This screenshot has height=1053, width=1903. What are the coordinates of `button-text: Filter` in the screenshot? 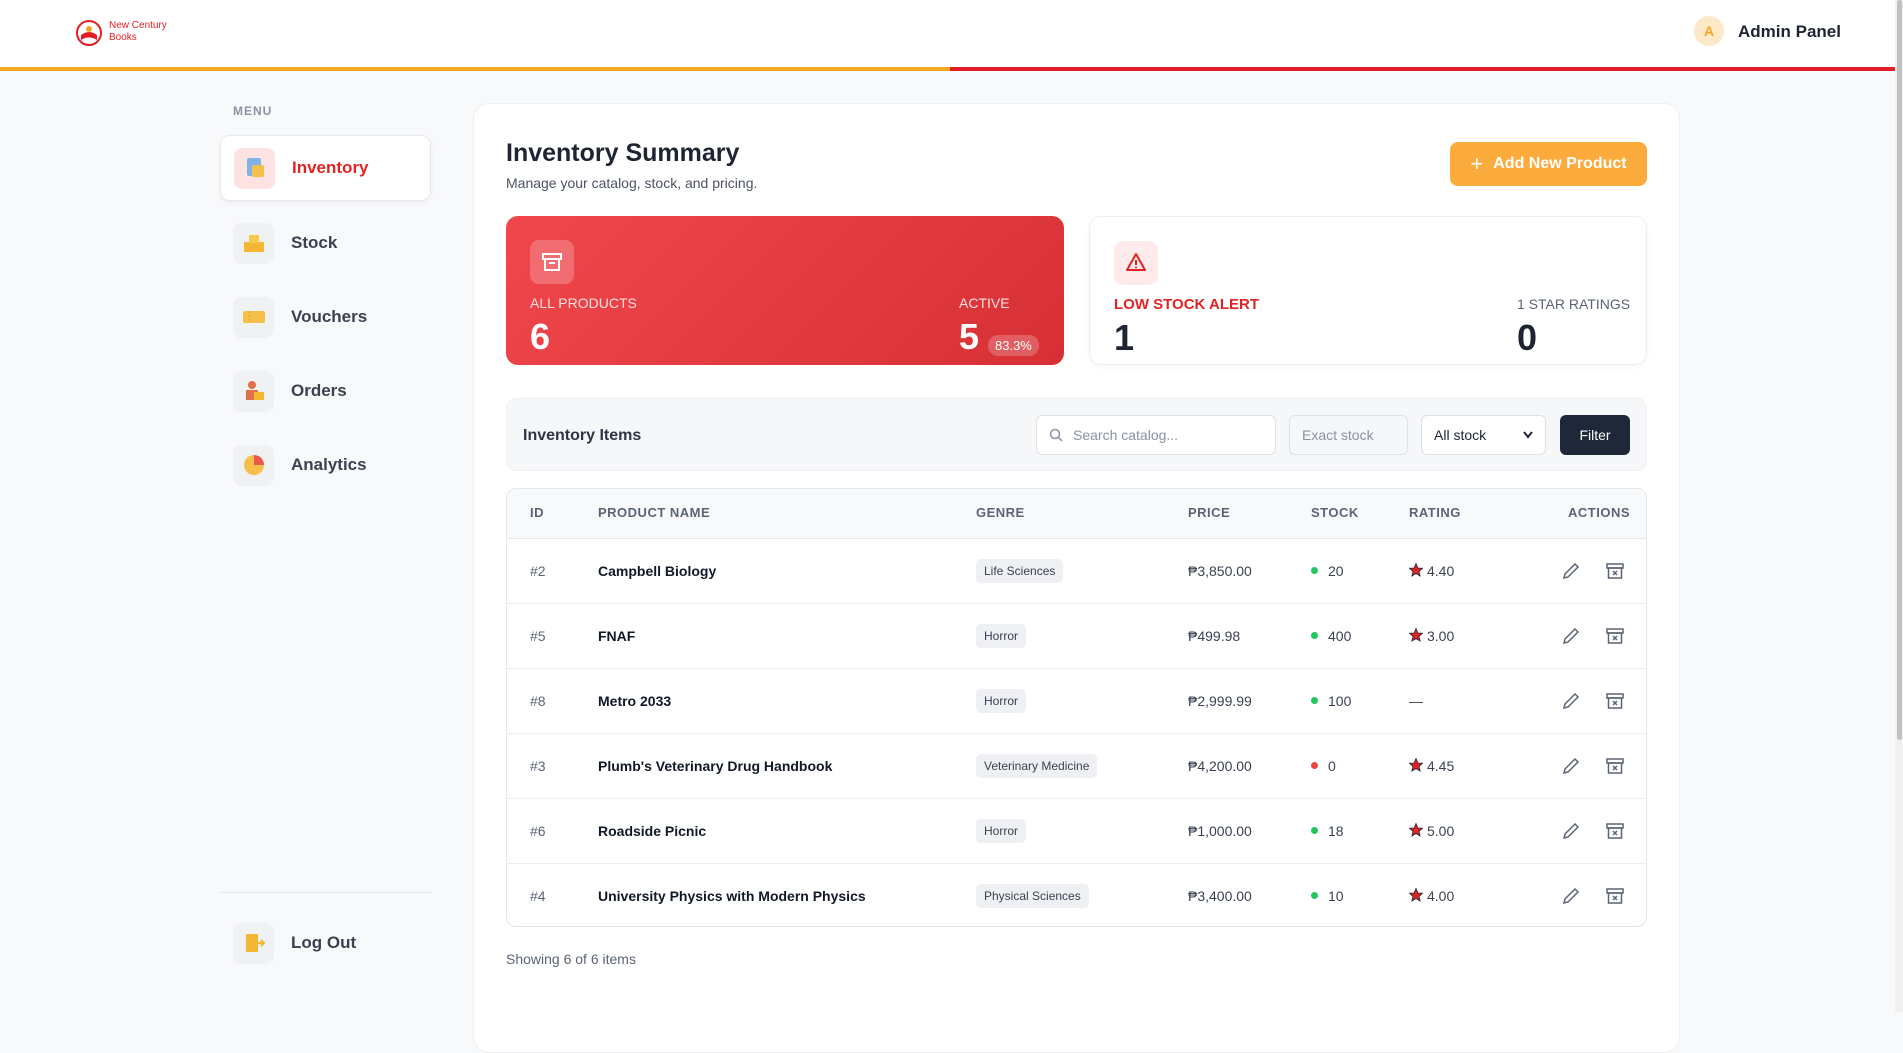 It's located at (1595, 435).